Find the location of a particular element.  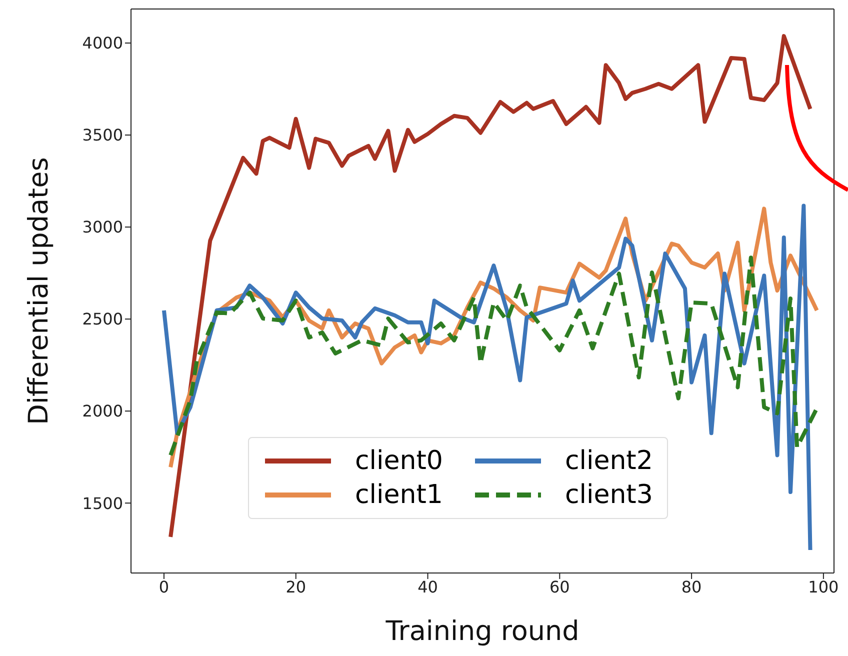

y-tick-label: 2000 is located at coordinates (102, 411).